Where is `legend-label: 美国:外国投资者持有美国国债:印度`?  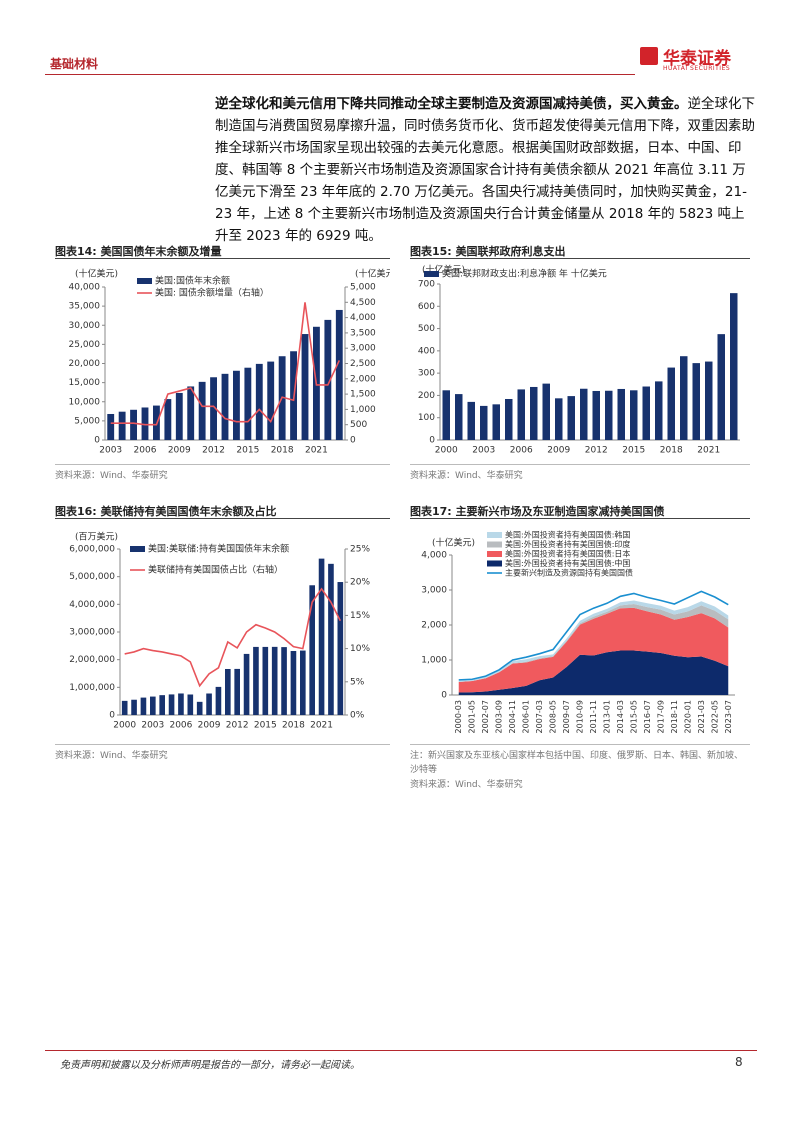 legend-label: 美国:外国投资者持有美国国债:印度 is located at coordinates (567, 544).